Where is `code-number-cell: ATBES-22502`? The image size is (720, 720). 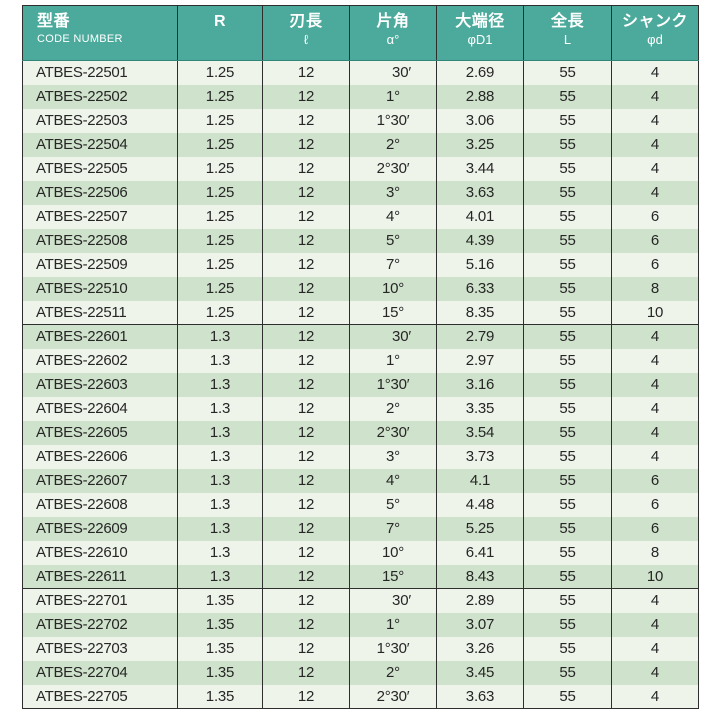
code-number-cell: ATBES-22502 is located at coordinates (100, 96).